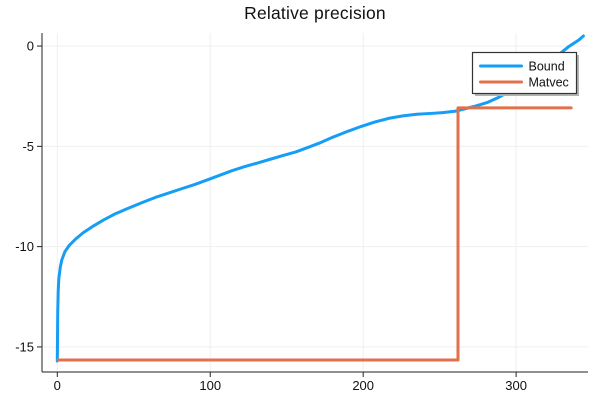 This screenshot has width=600, height=400. I want to click on legend-label-bound: Bound, so click(547, 67).